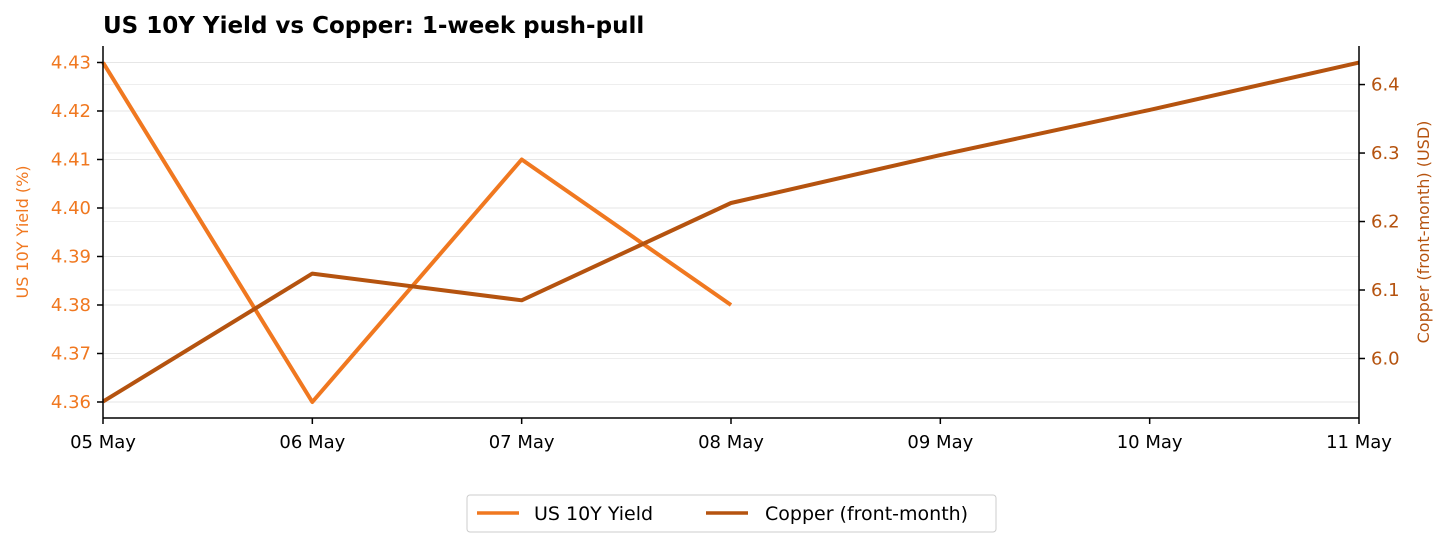  I want to click on left-y-tick-label: 4.40, so click(71, 208).